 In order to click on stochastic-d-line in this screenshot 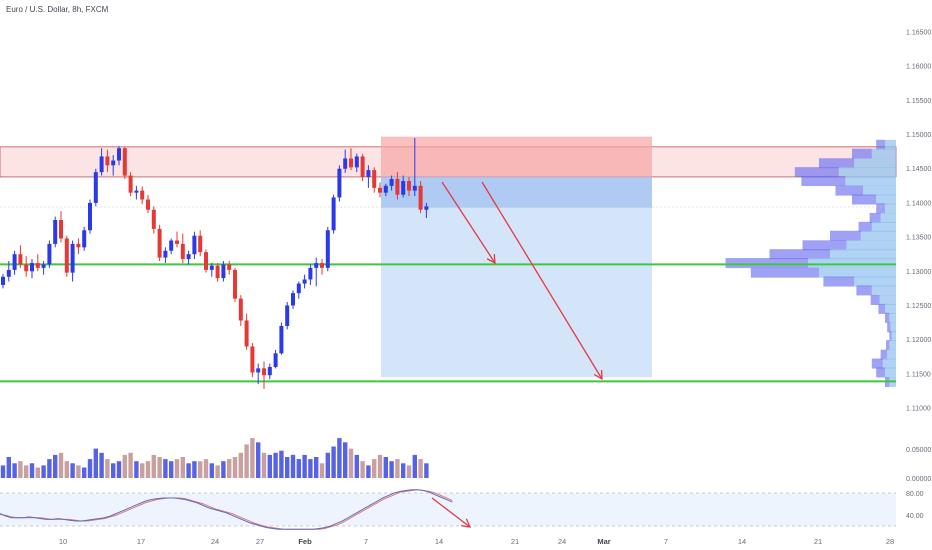, I will do `click(226, 509)`.